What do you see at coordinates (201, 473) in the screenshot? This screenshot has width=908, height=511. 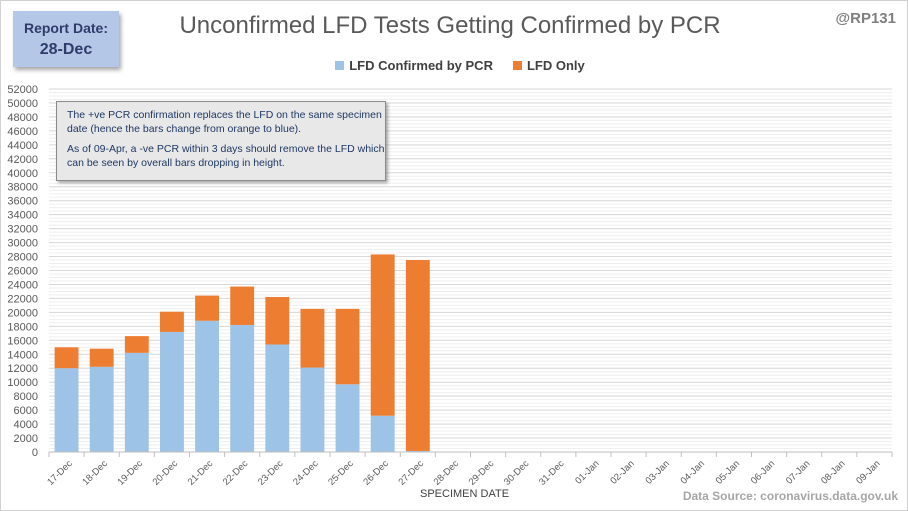 I see `x-tick-label: 21-Dec` at bounding box center [201, 473].